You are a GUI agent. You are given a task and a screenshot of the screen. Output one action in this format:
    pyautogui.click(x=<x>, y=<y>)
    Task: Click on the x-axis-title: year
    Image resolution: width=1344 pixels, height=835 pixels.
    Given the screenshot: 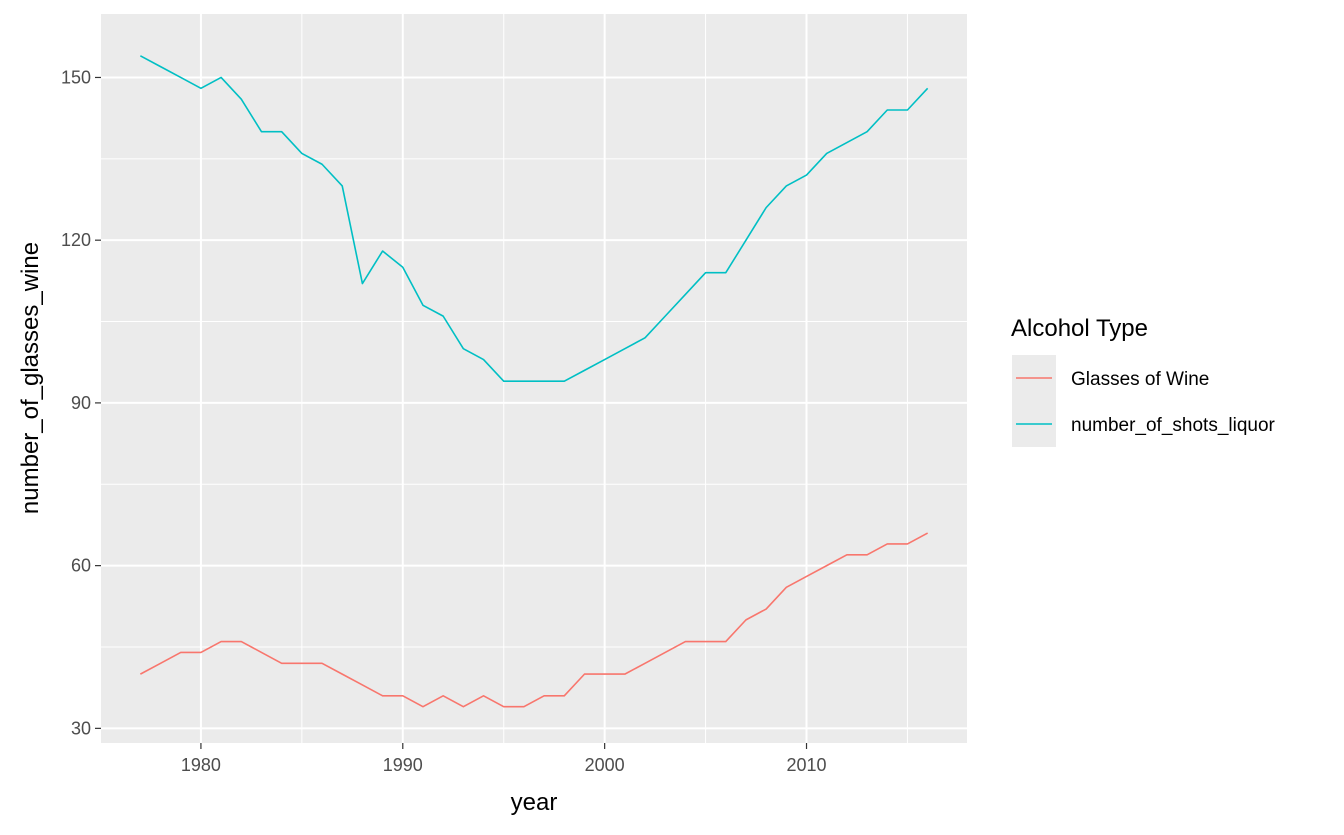 What is the action you would take?
    pyautogui.click(x=534, y=802)
    